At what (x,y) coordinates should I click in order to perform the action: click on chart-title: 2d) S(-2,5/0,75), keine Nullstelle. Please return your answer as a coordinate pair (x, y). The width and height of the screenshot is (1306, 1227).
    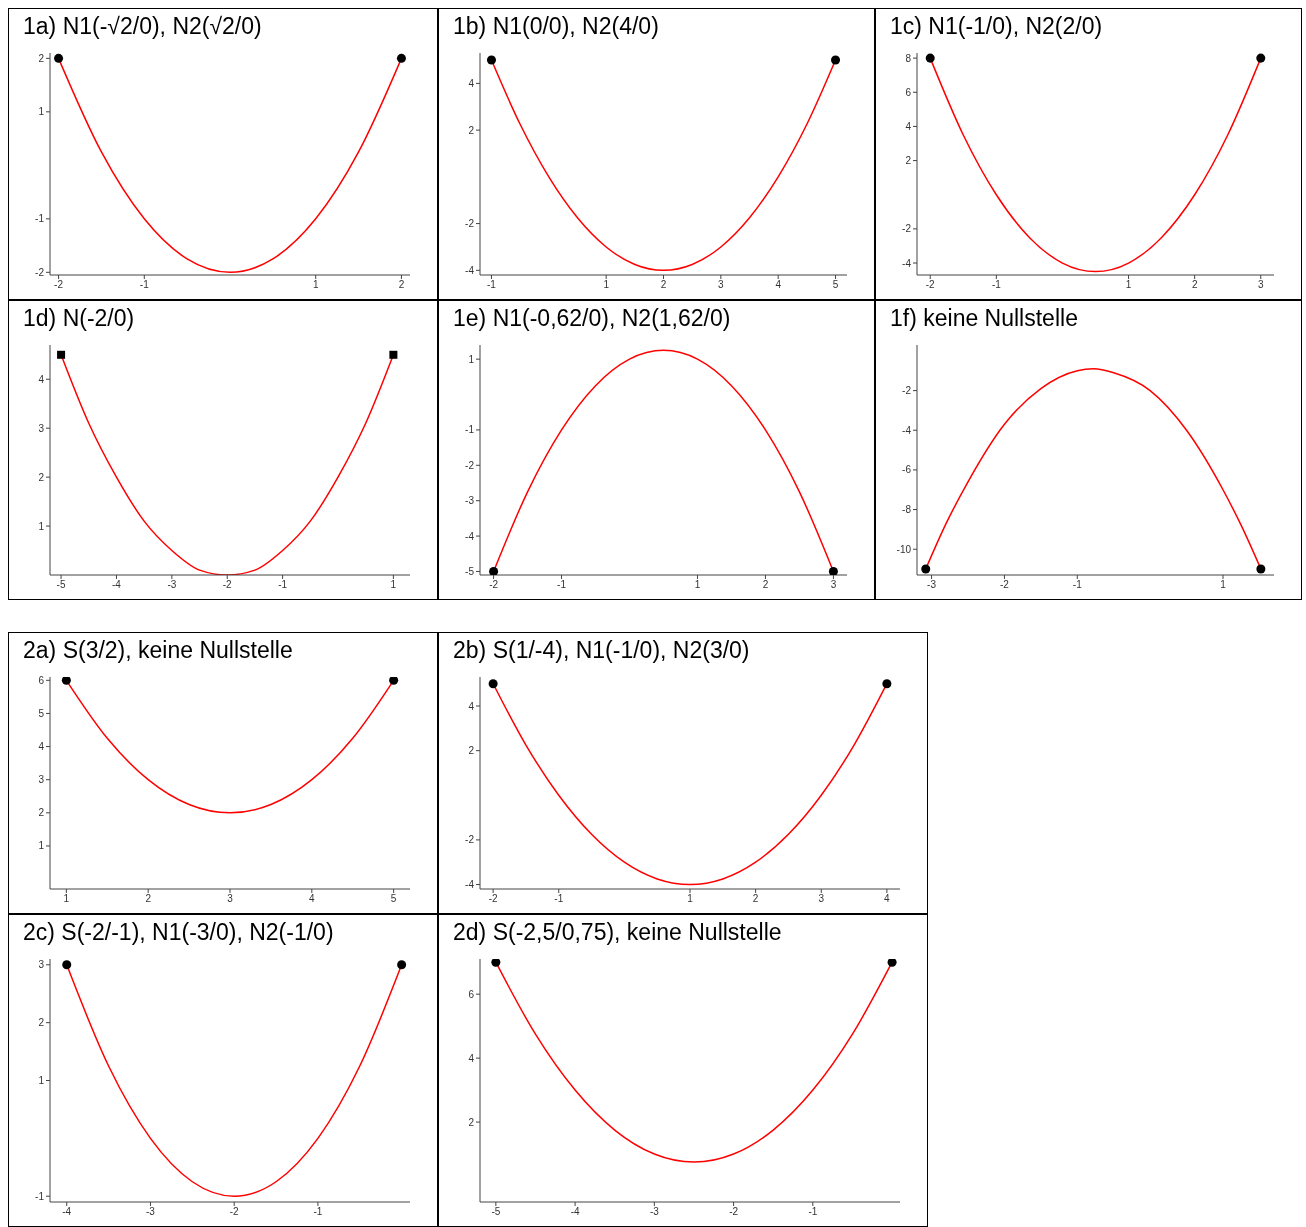
    Looking at the image, I should click on (617, 932).